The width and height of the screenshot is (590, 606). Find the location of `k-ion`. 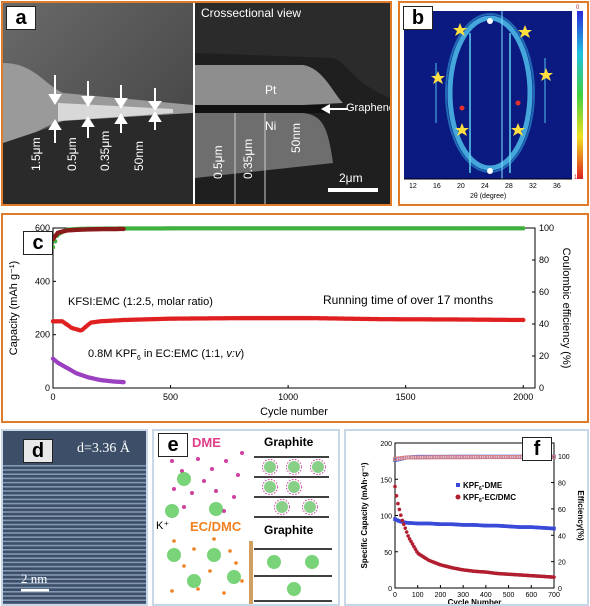

k-ion is located at coordinates (194, 581).